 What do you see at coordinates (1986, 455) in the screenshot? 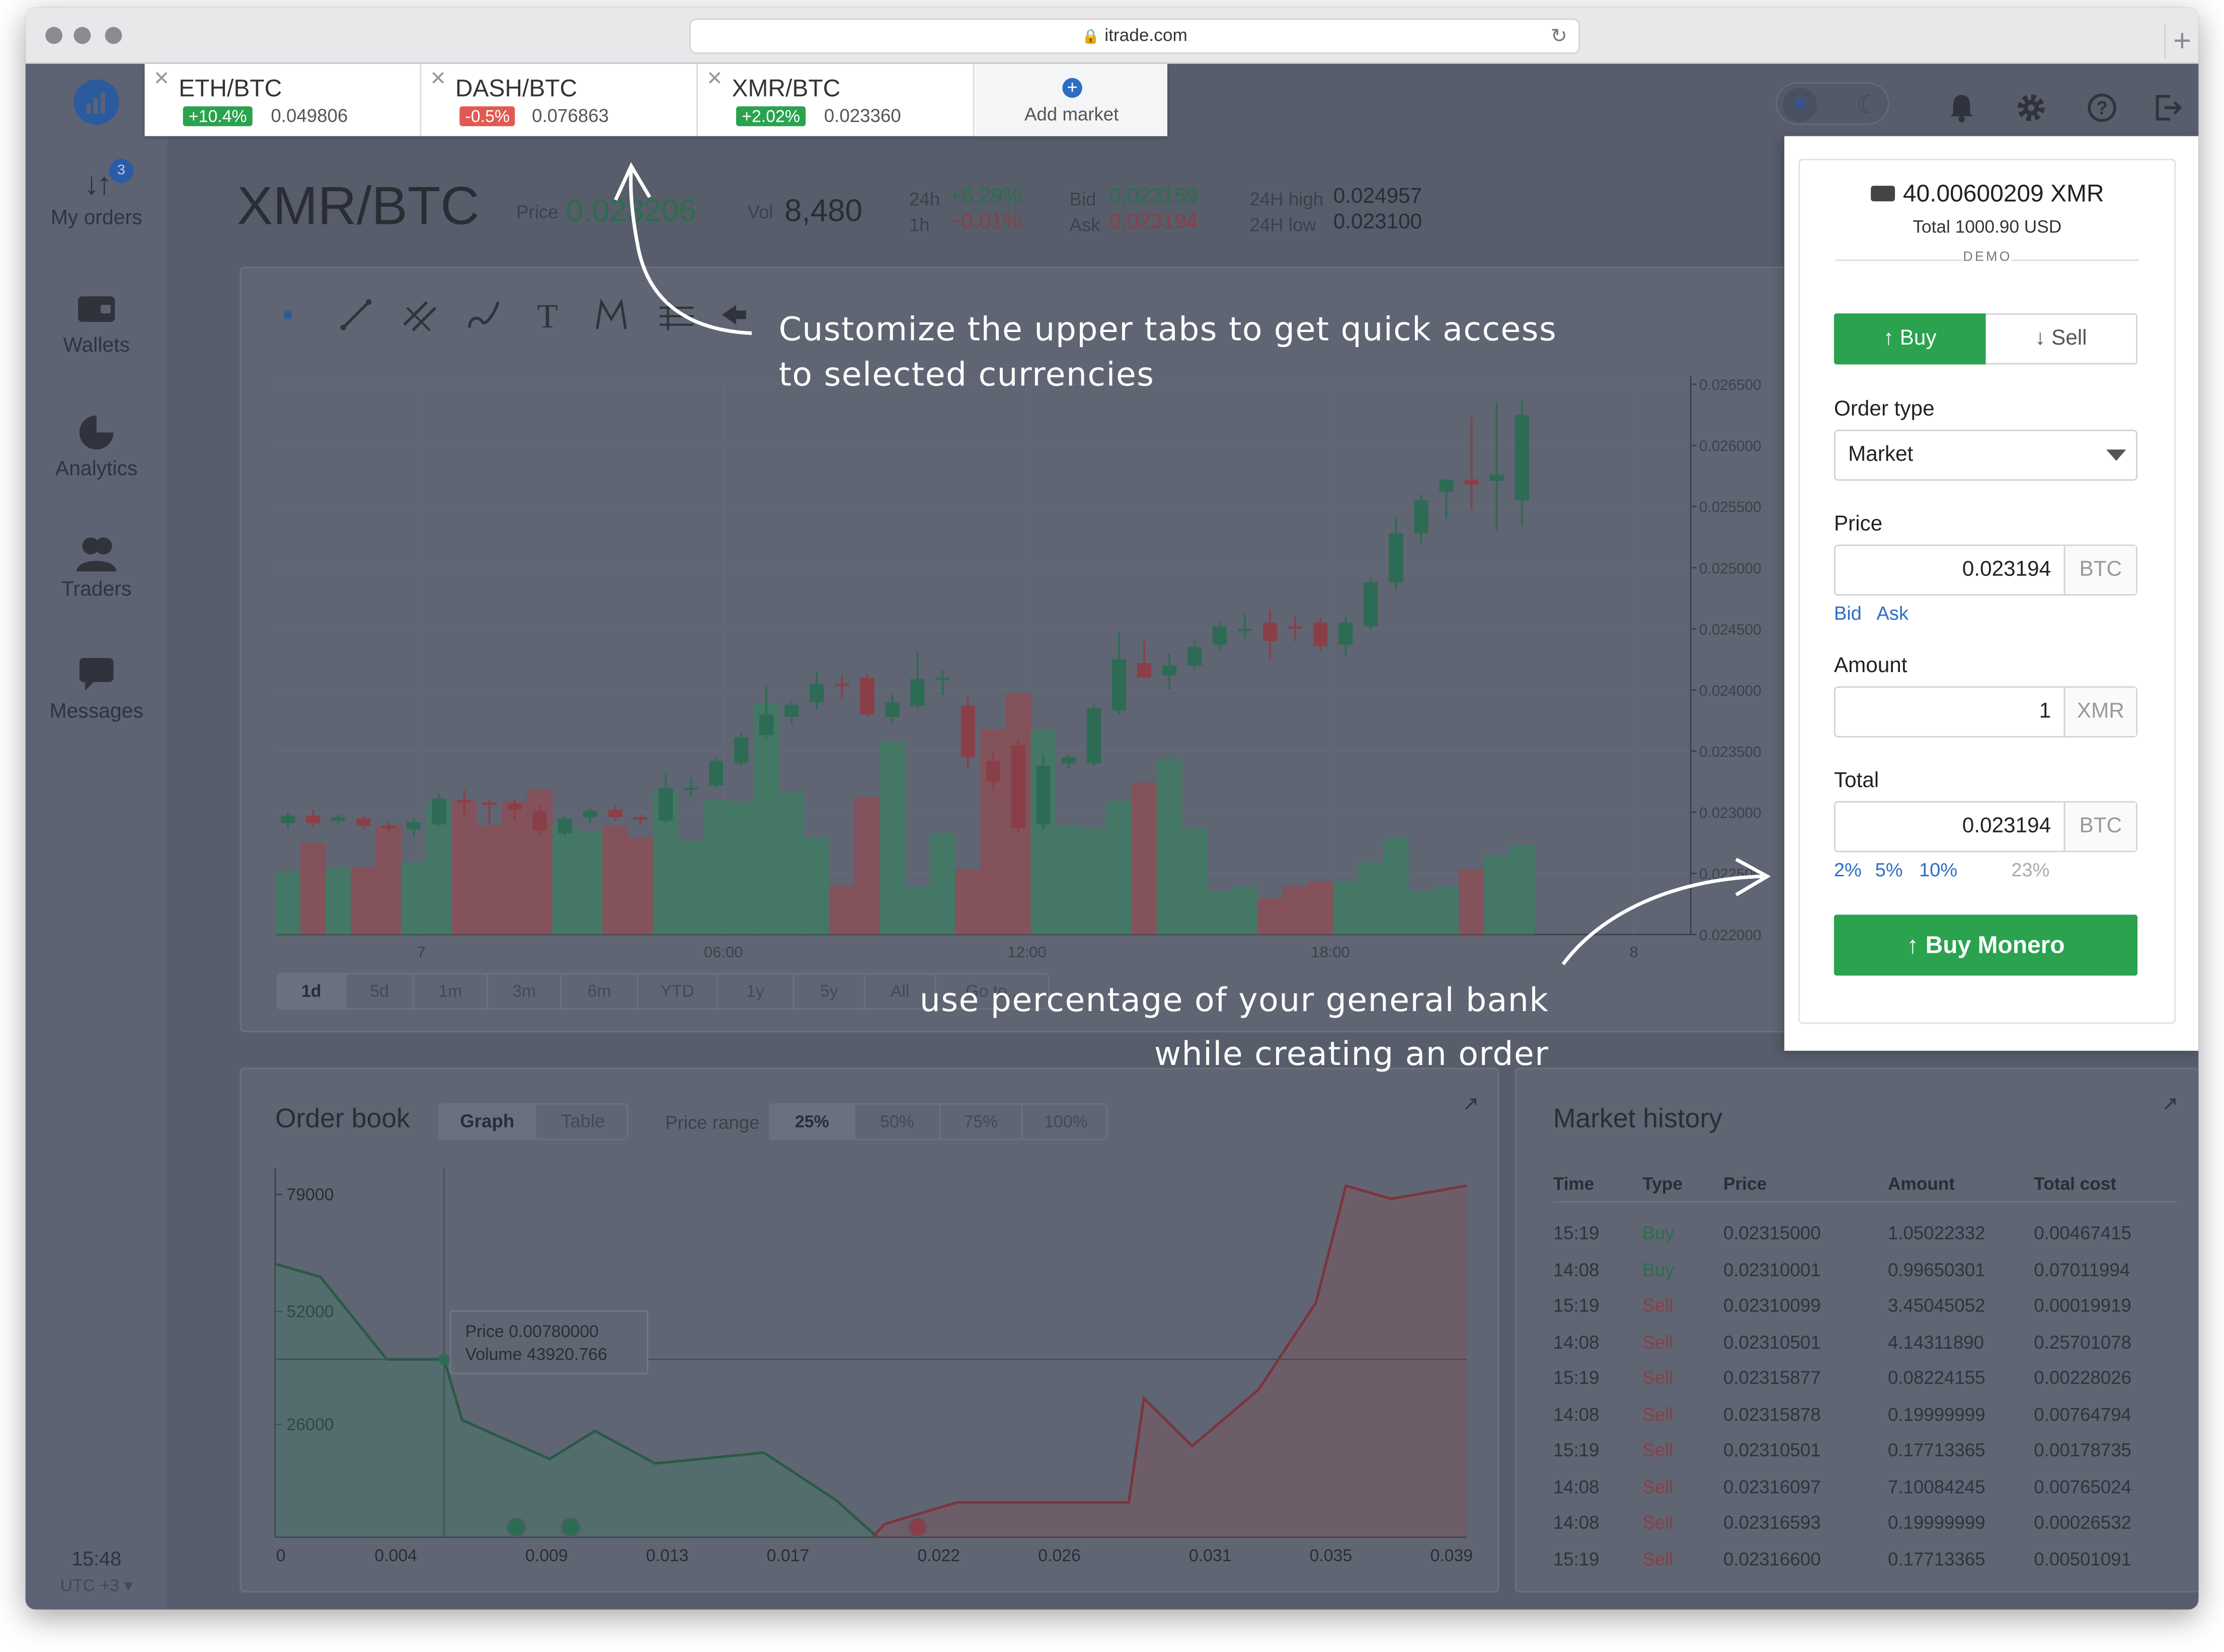
I see `order-type-select: Market` at bounding box center [1986, 455].